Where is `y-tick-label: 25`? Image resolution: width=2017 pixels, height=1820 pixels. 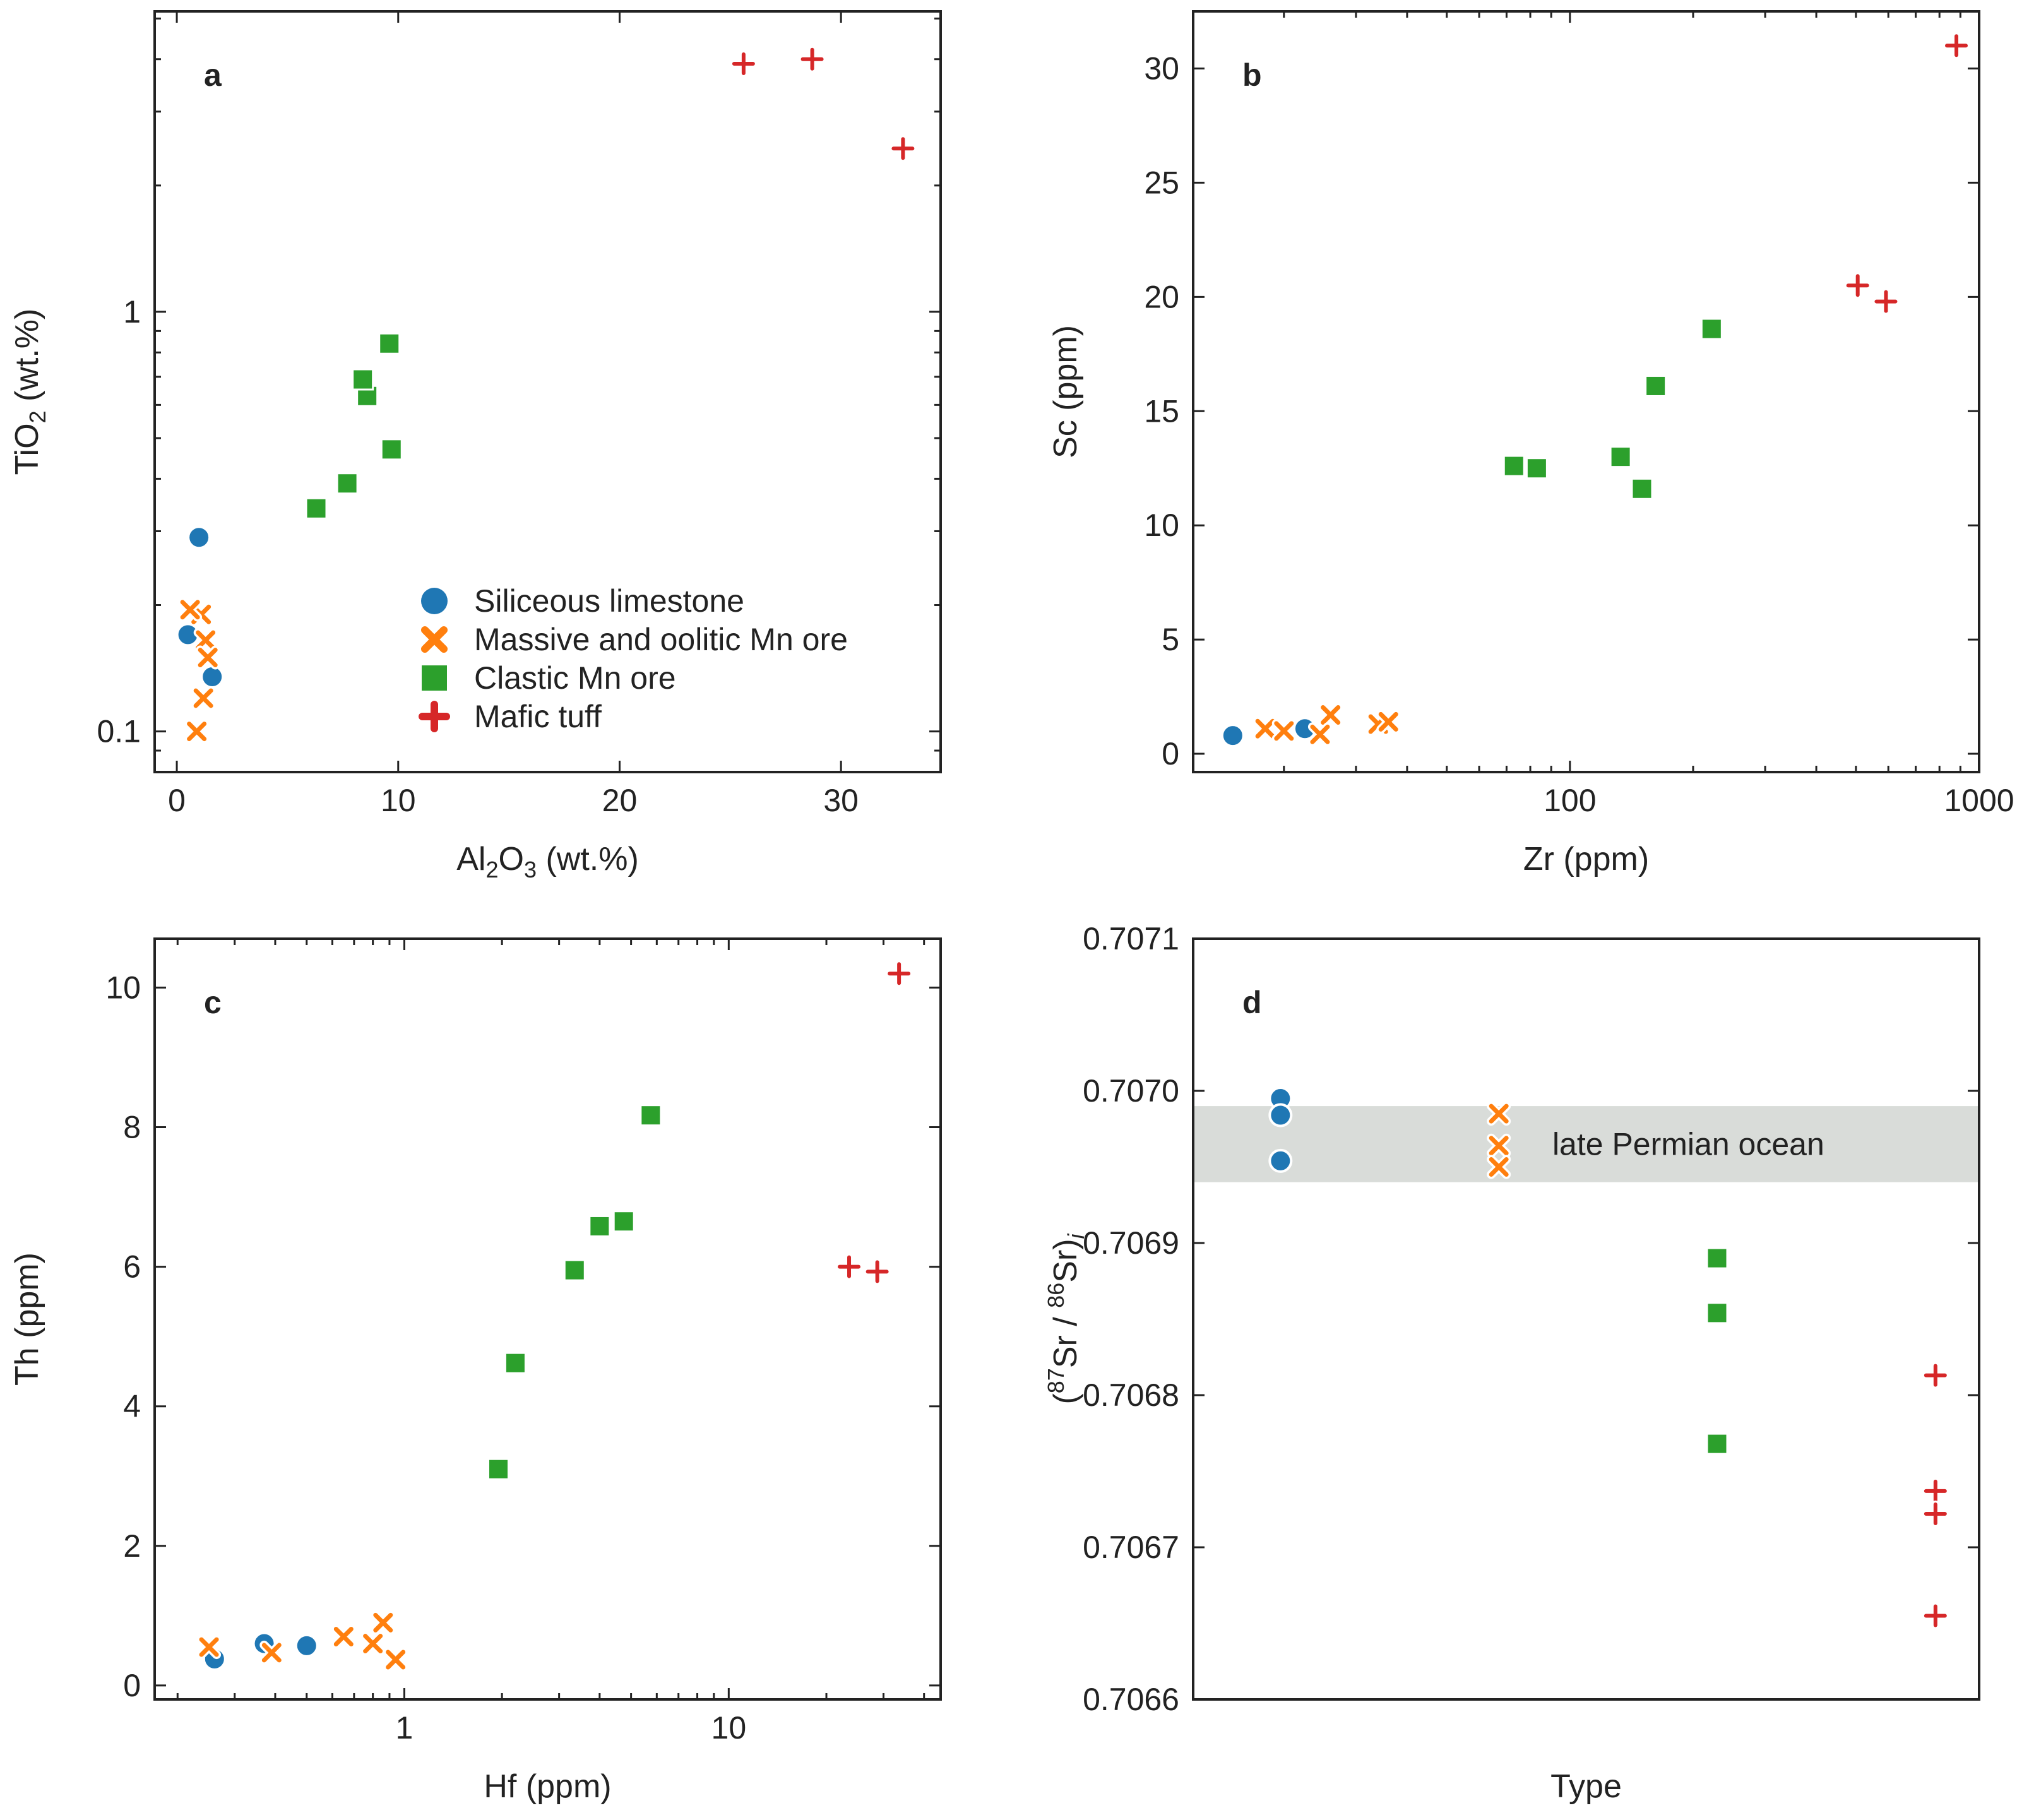
y-tick-label: 25 is located at coordinates (1161, 182).